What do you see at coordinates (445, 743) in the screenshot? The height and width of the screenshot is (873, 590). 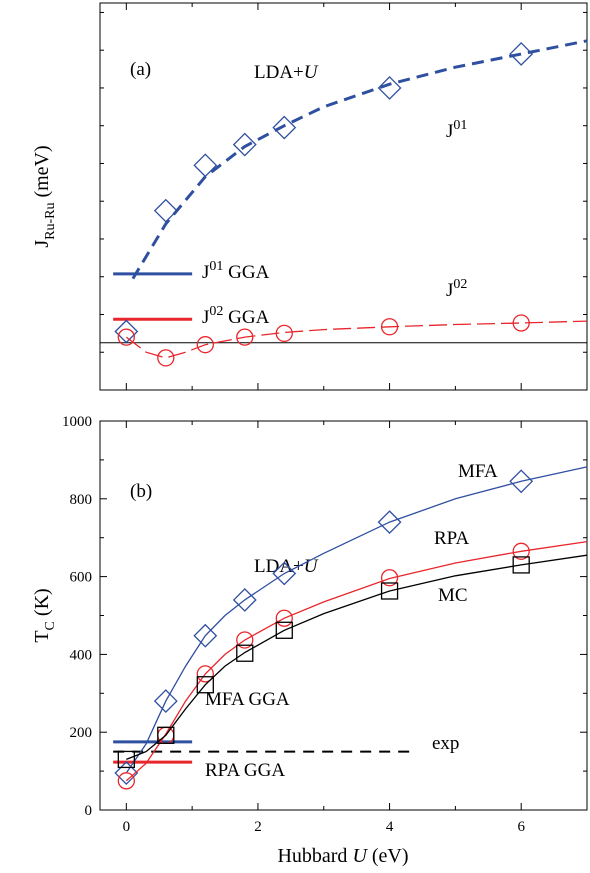 I see `reference-label-exp: exp` at bounding box center [445, 743].